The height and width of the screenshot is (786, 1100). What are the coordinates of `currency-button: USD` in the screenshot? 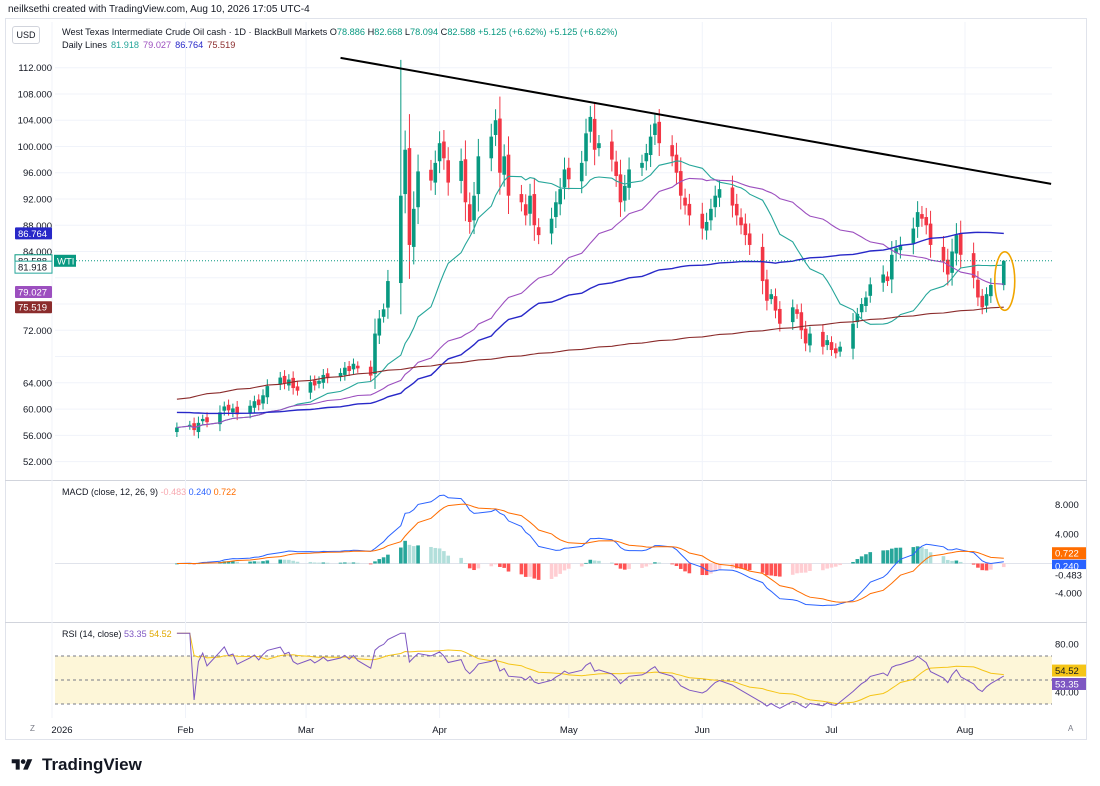 It's located at (26, 35).